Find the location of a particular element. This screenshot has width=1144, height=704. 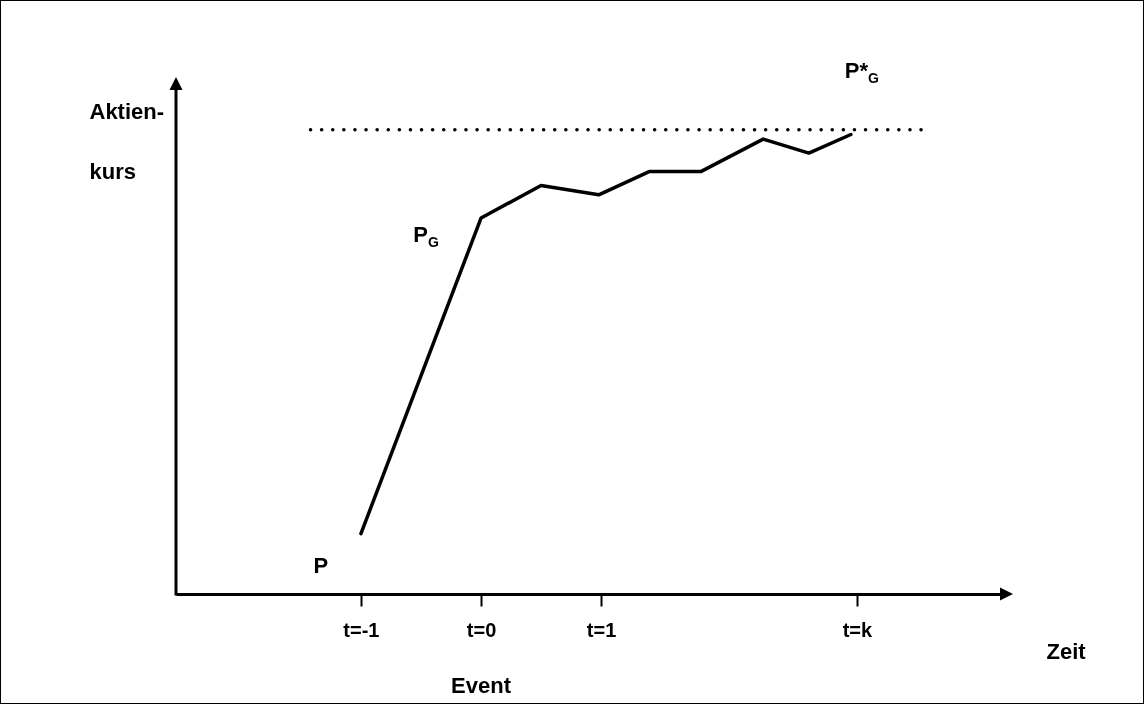

x-tick-label: t=1 is located at coordinates (601, 629).